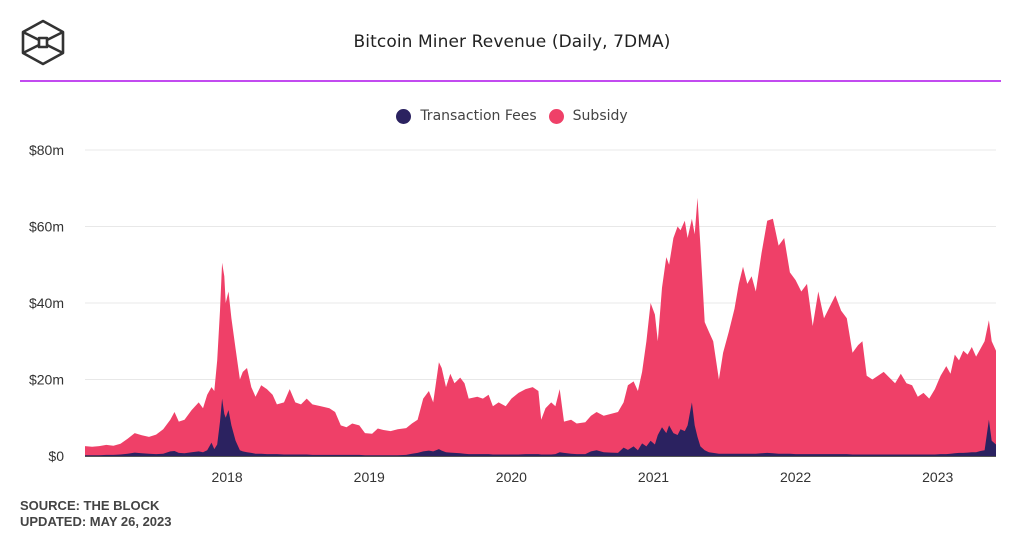  Describe the element at coordinates (600, 116) in the screenshot. I see `legend-label-subsidy: Subsidy` at that location.